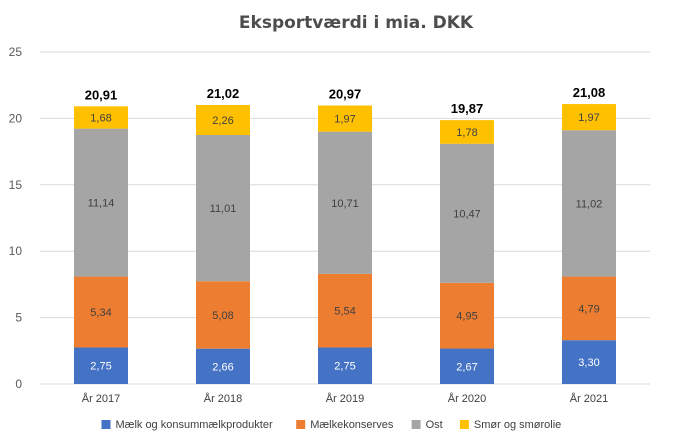 Image resolution: width=673 pixels, height=447 pixels. What do you see at coordinates (517, 425) in the screenshot?
I see `legend-label: Smør og smørolie` at bounding box center [517, 425].